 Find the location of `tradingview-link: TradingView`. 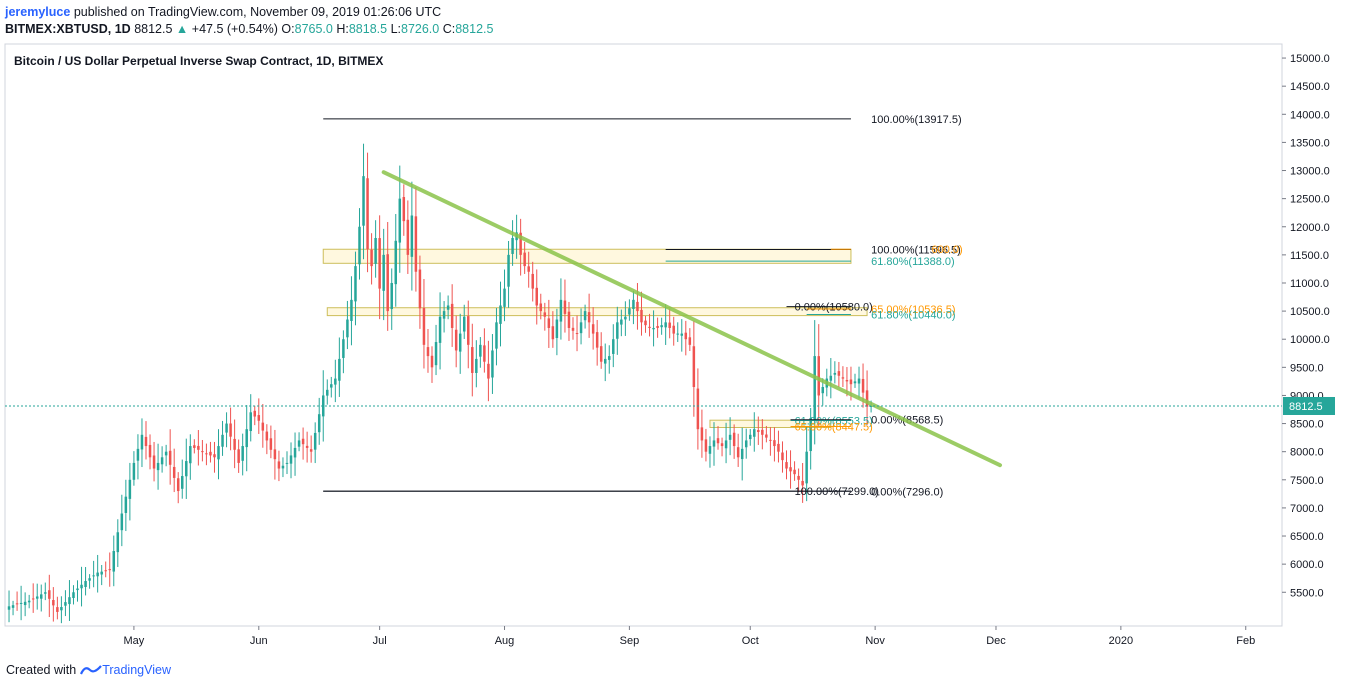

tradingview-link: TradingView is located at coordinates (125, 670).